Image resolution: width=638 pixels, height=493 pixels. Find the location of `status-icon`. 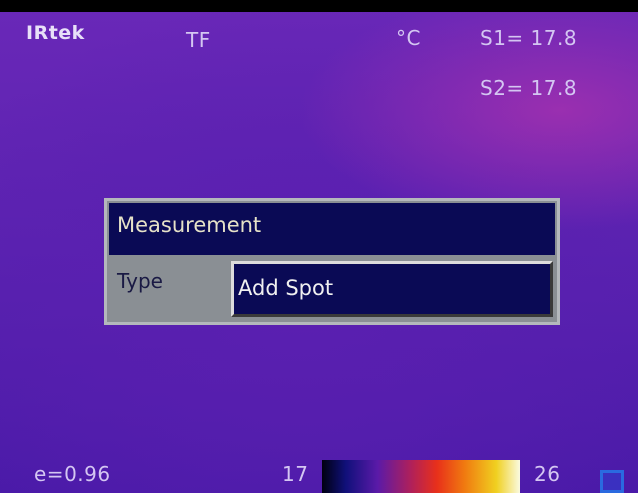

status-icon is located at coordinates (612, 481).